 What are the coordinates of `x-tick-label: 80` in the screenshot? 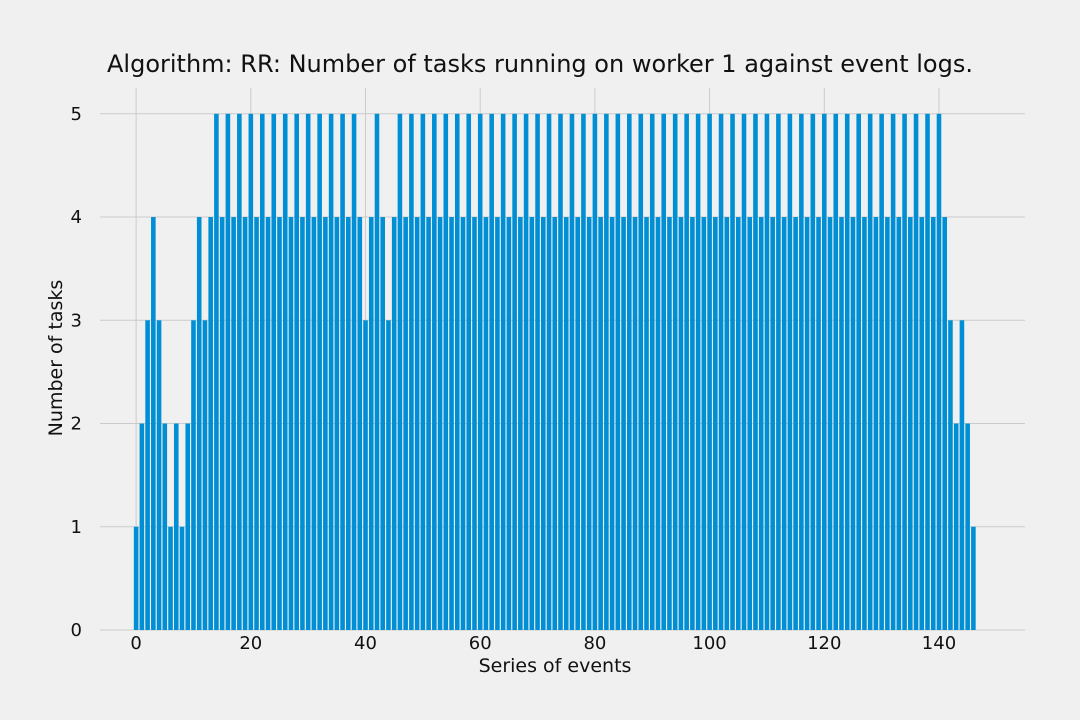 It's located at (594, 643).